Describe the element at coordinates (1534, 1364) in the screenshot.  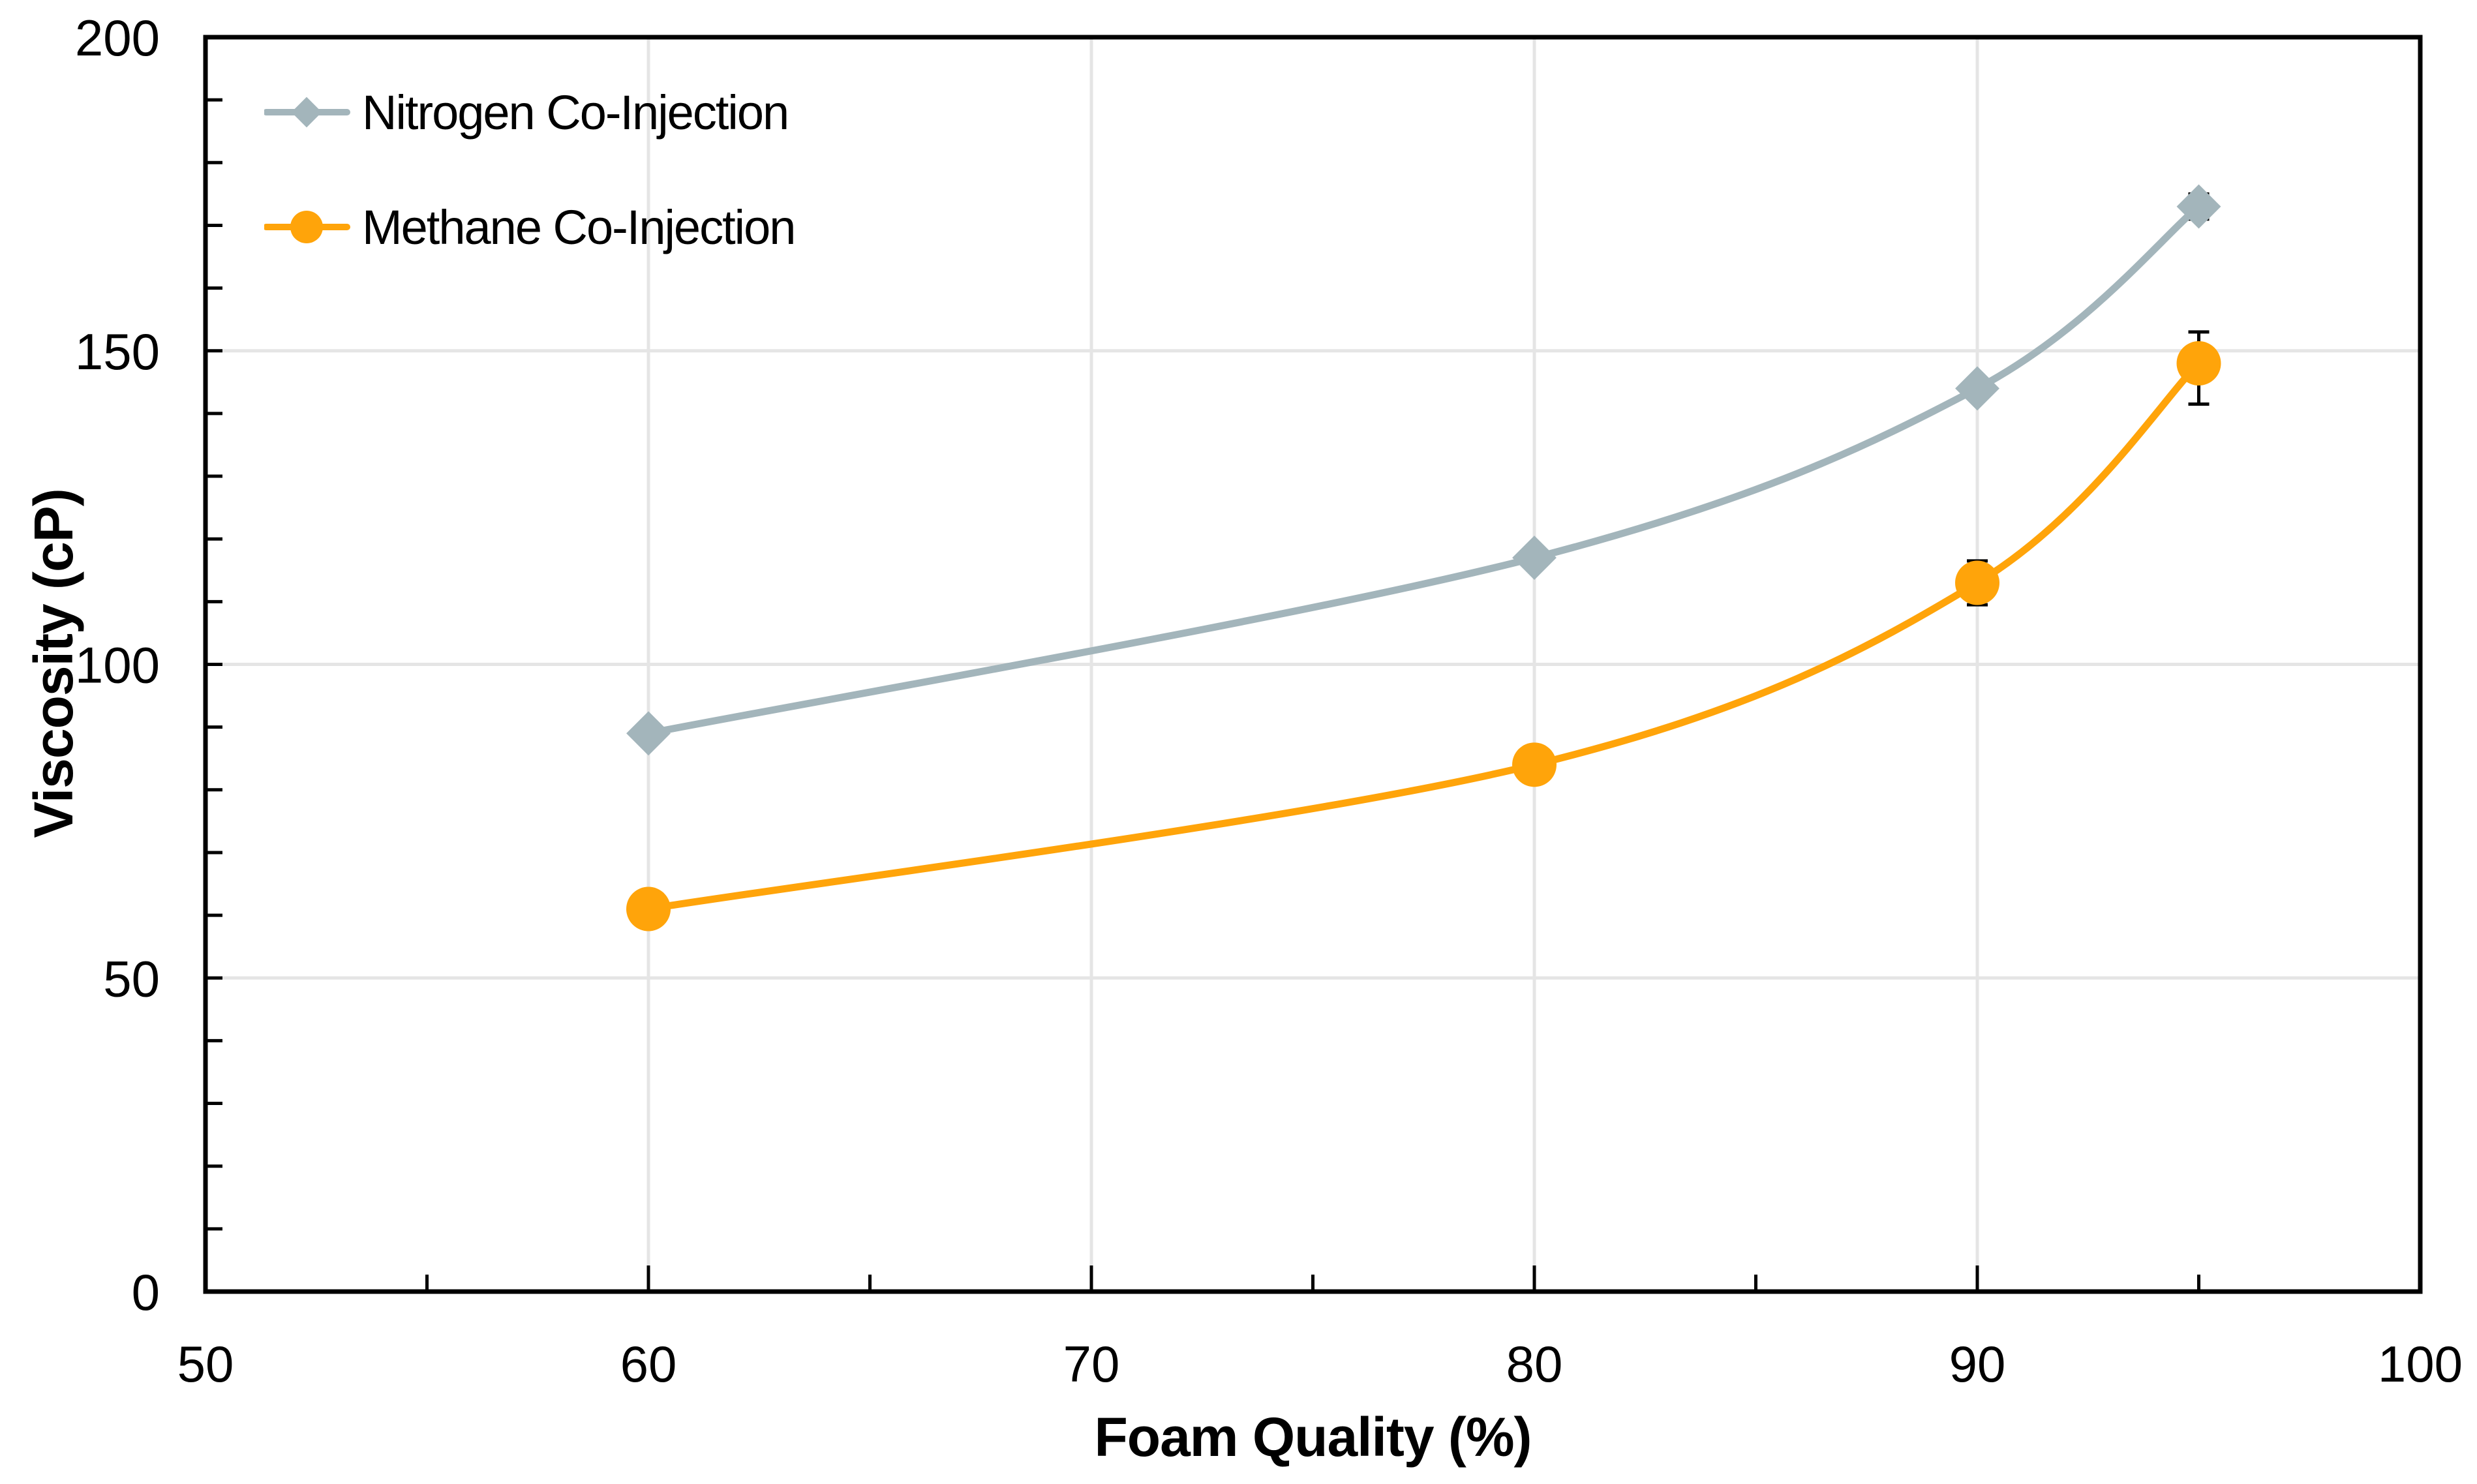
I see `x-tick-label-80: 80` at that location.